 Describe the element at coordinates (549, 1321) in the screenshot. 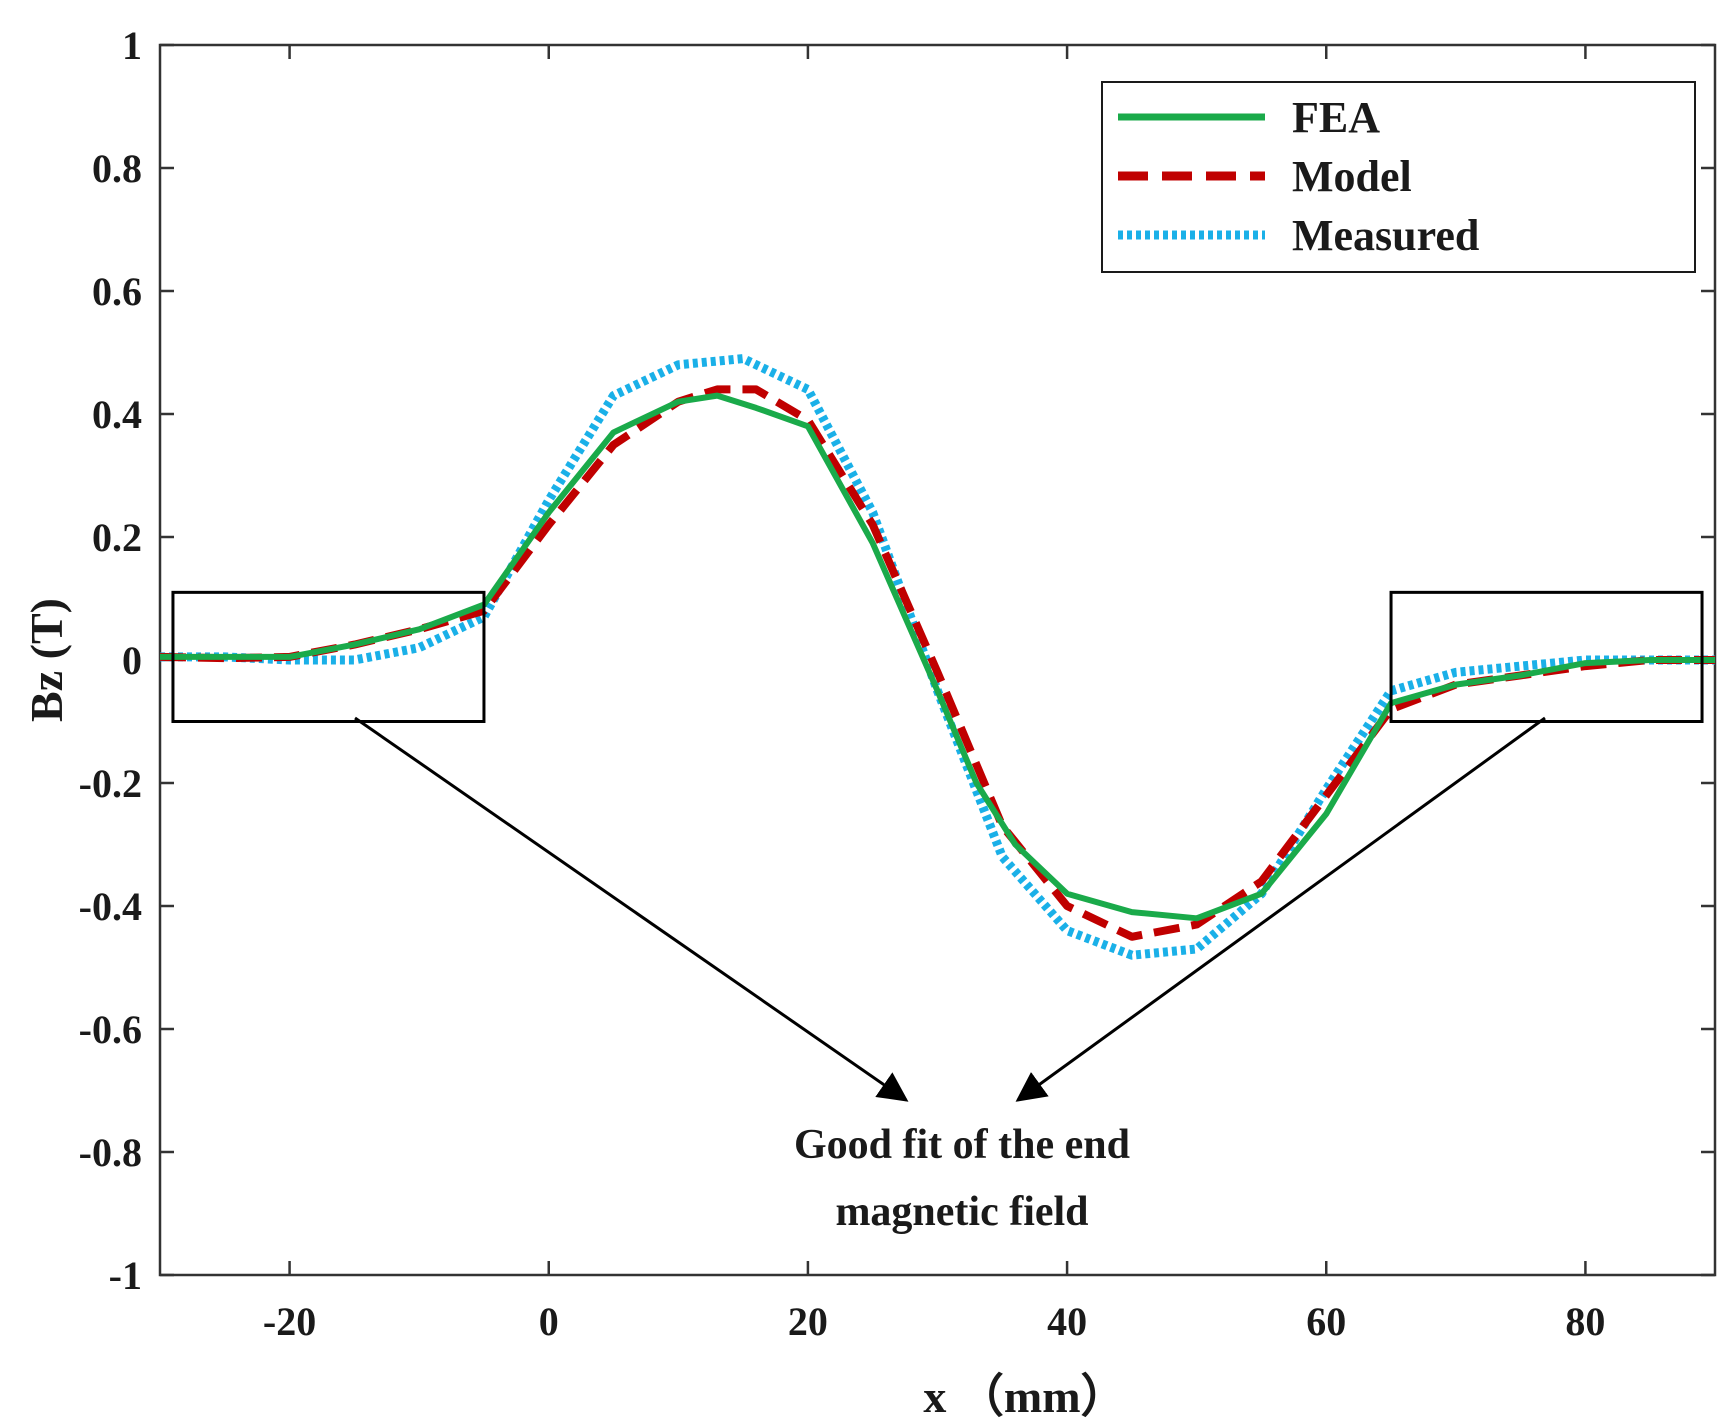

I see `x-tick-label: 0` at that location.